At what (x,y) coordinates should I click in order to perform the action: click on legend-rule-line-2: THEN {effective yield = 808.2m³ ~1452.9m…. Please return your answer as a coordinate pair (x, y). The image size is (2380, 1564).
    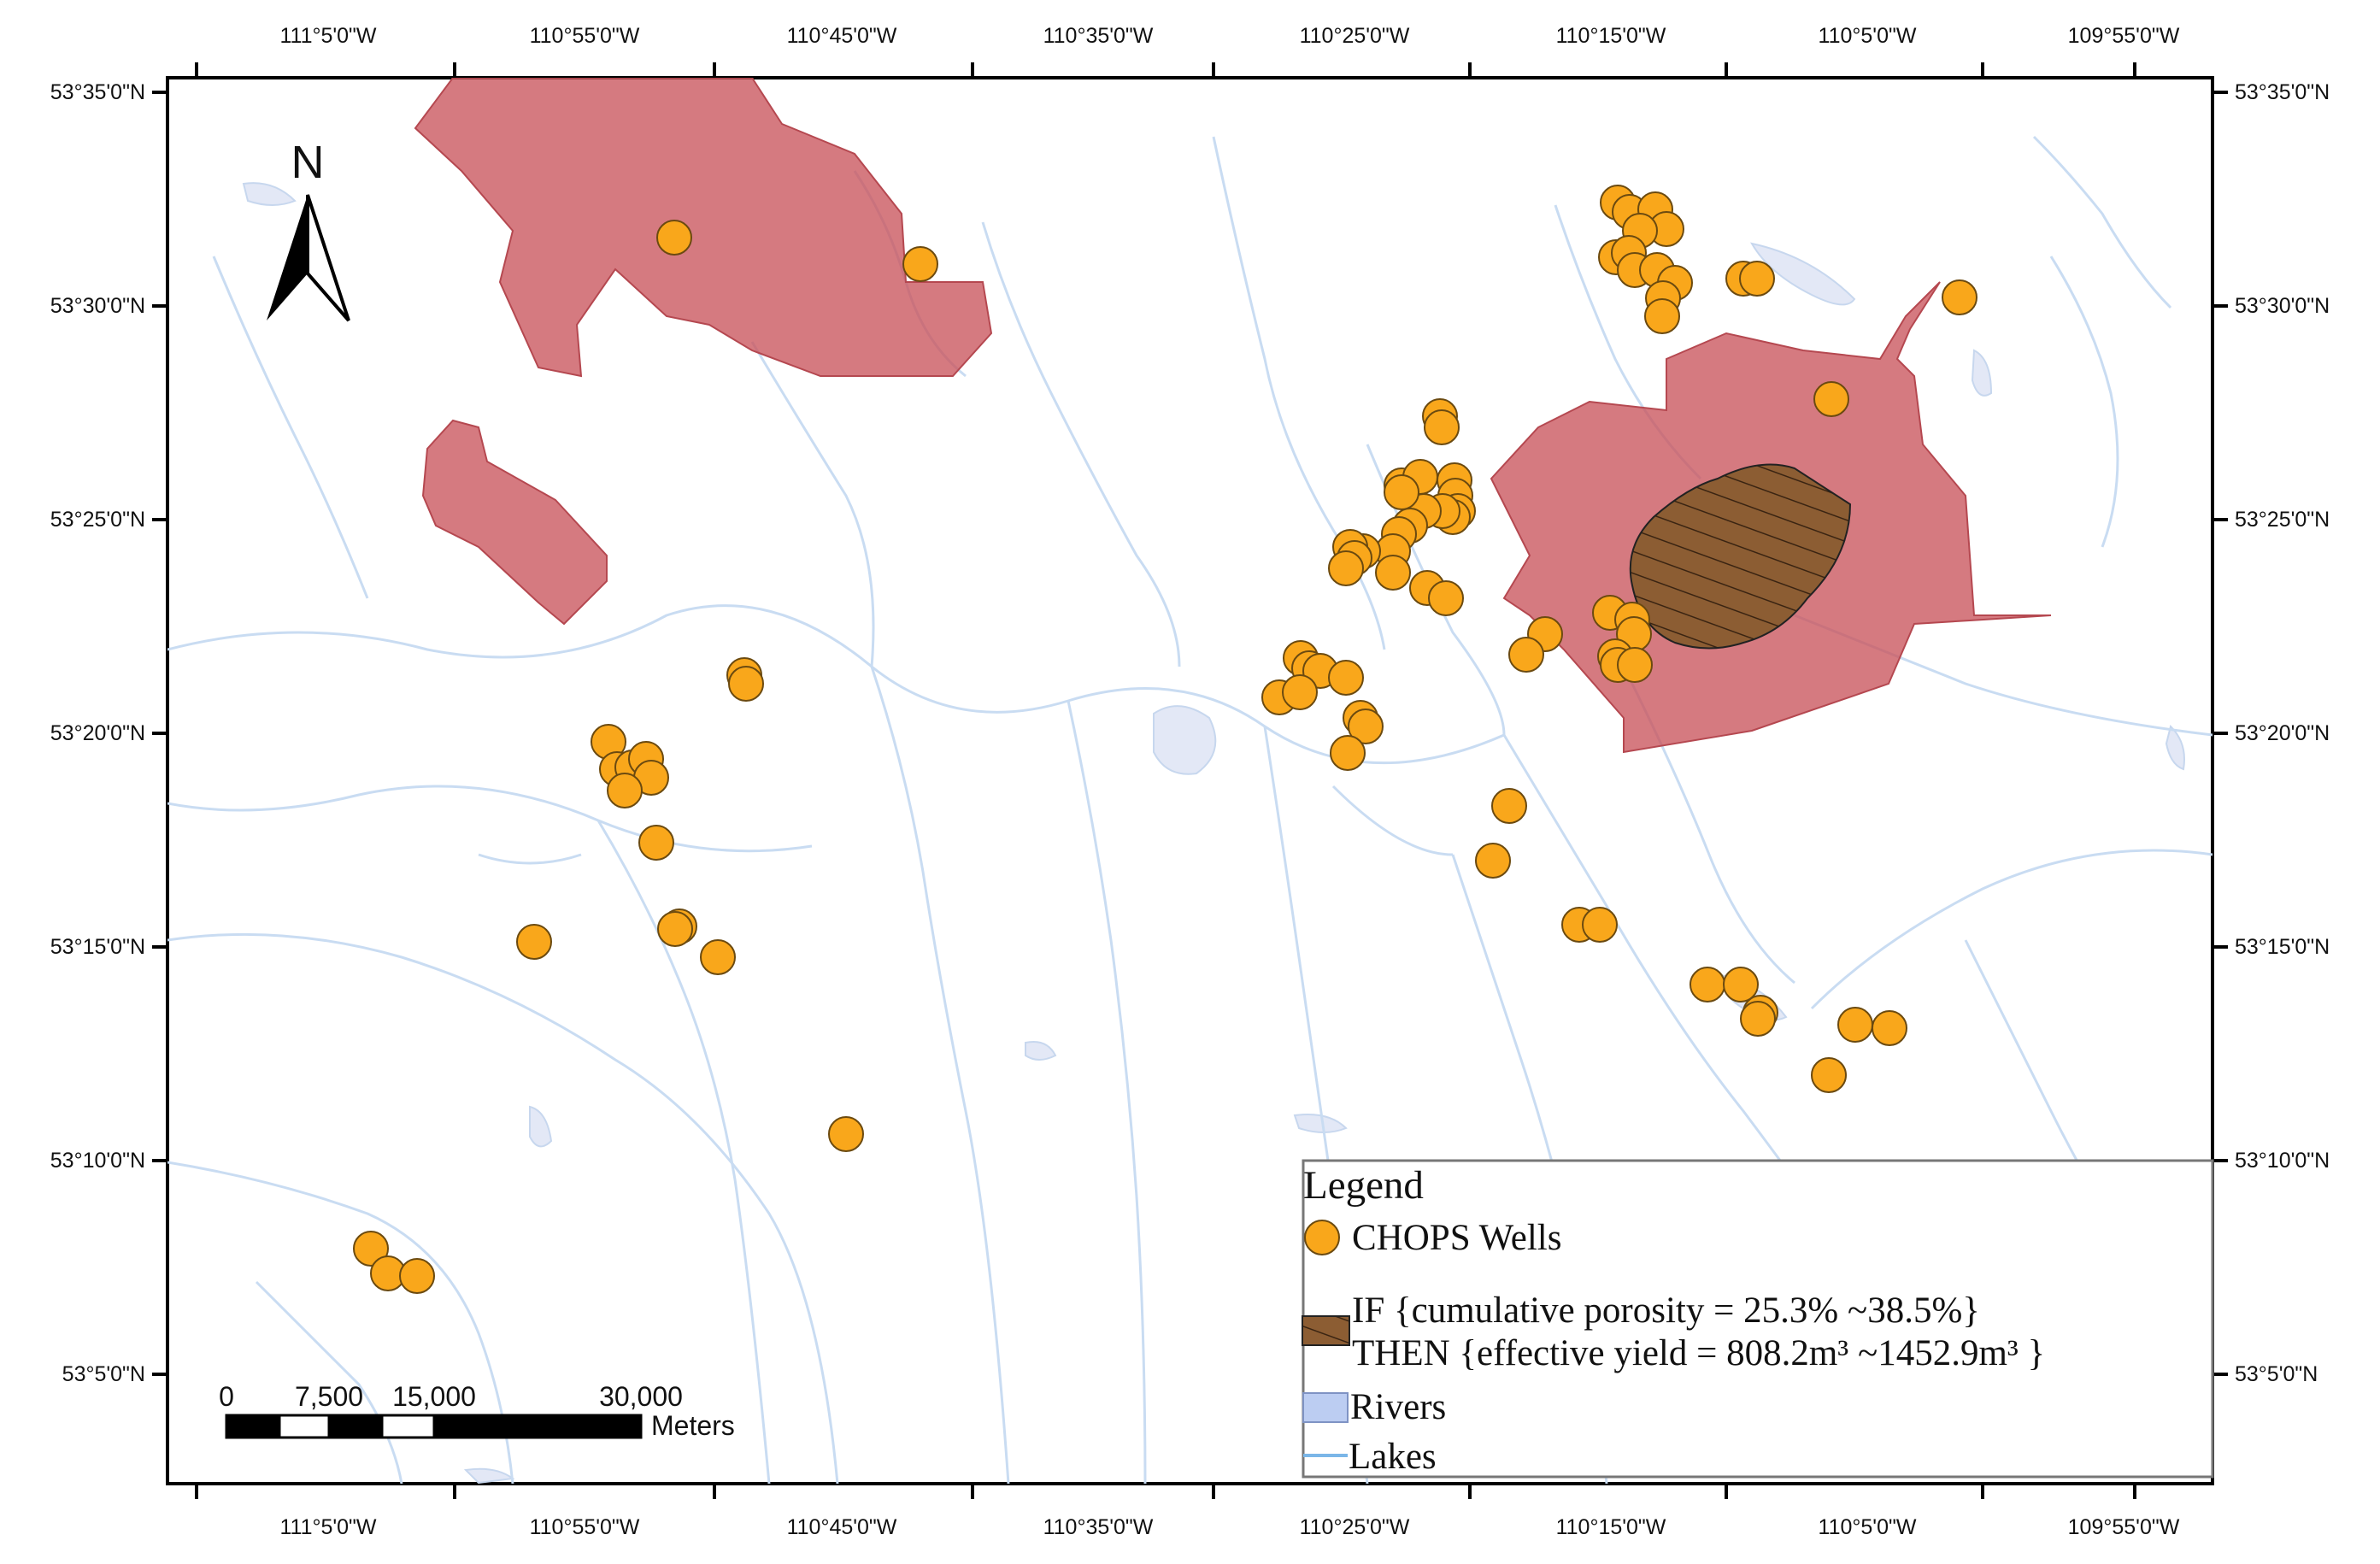
    Looking at the image, I should click on (1699, 1353).